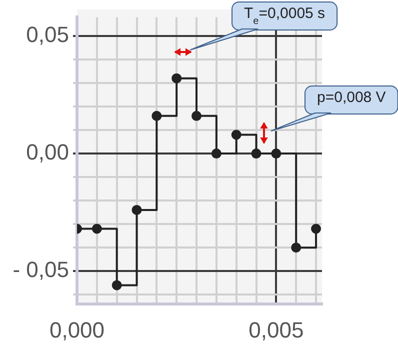 Image resolution: width=398 pixels, height=354 pixels. What do you see at coordinates (276, 329) in the screenshot?
I see `x-tick-label: 0,005` at bounding box center [276, 329].